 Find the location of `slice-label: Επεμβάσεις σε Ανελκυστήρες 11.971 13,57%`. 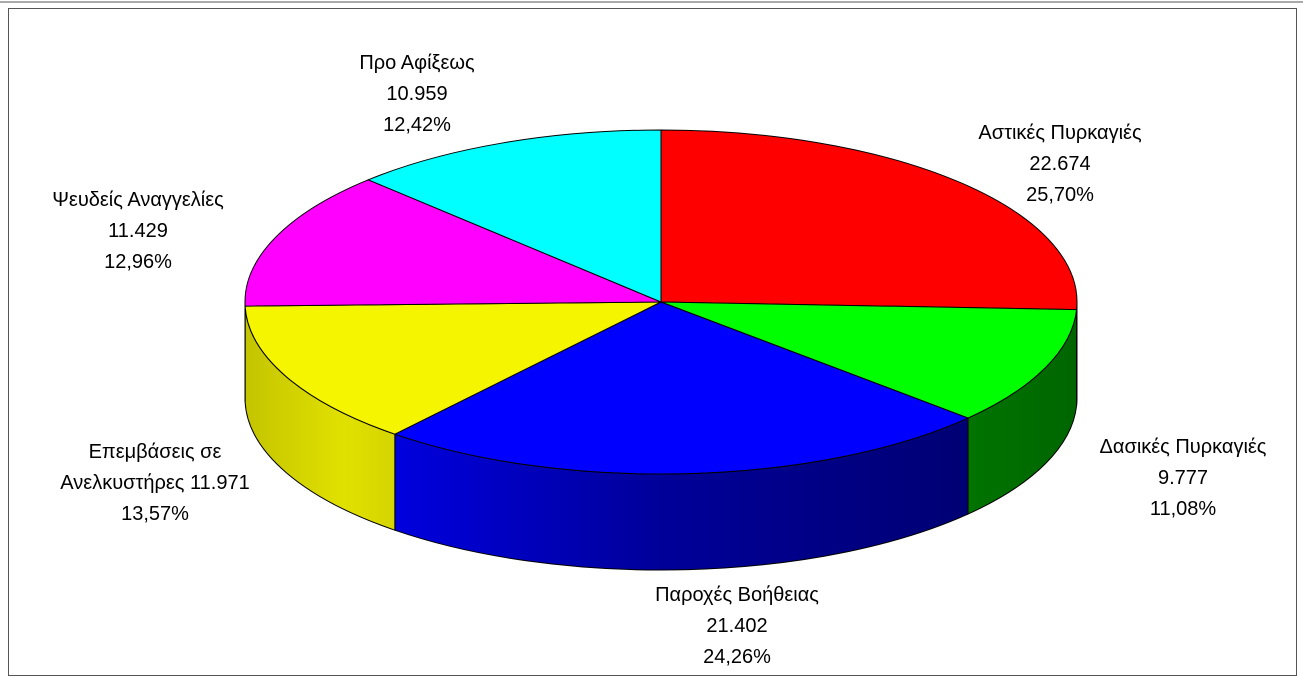

slice-label: Επεμβάσεις σε Ανελκυστήρες 11.971 13,57% is located at coordinates (155, 483).